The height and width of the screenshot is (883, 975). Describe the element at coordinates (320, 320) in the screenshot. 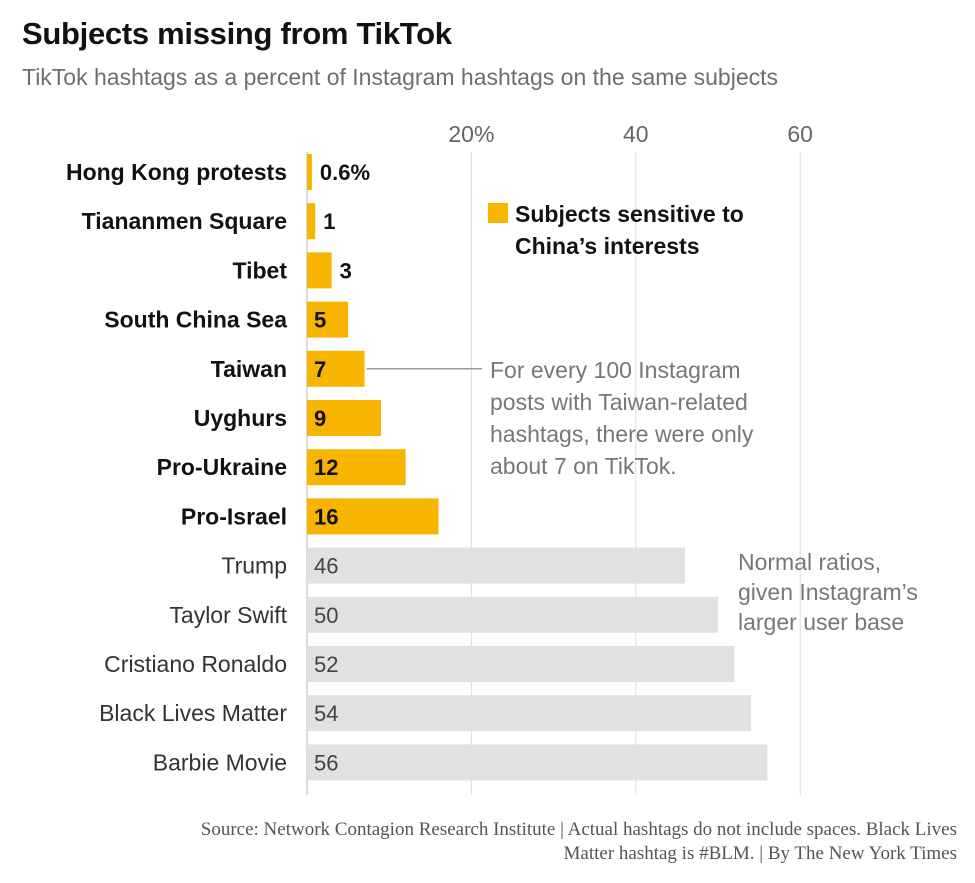

I see `value-label: 5` at that location.